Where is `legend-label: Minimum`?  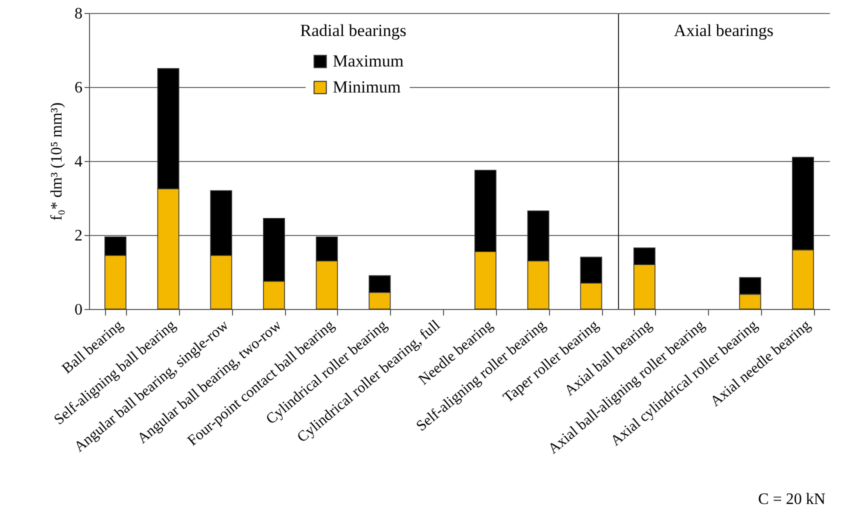 legend-label: Minimum is located at coordinates (366, 87).